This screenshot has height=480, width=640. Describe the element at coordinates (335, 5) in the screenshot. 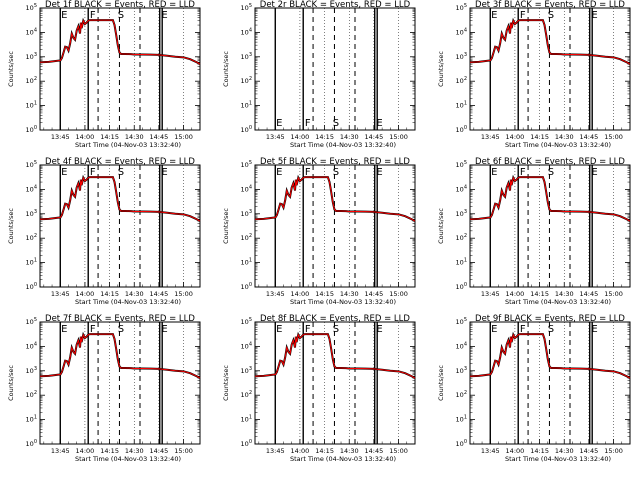

I see `panel-title: Det 2r BLACK = Events, RED = LLD` at that location.